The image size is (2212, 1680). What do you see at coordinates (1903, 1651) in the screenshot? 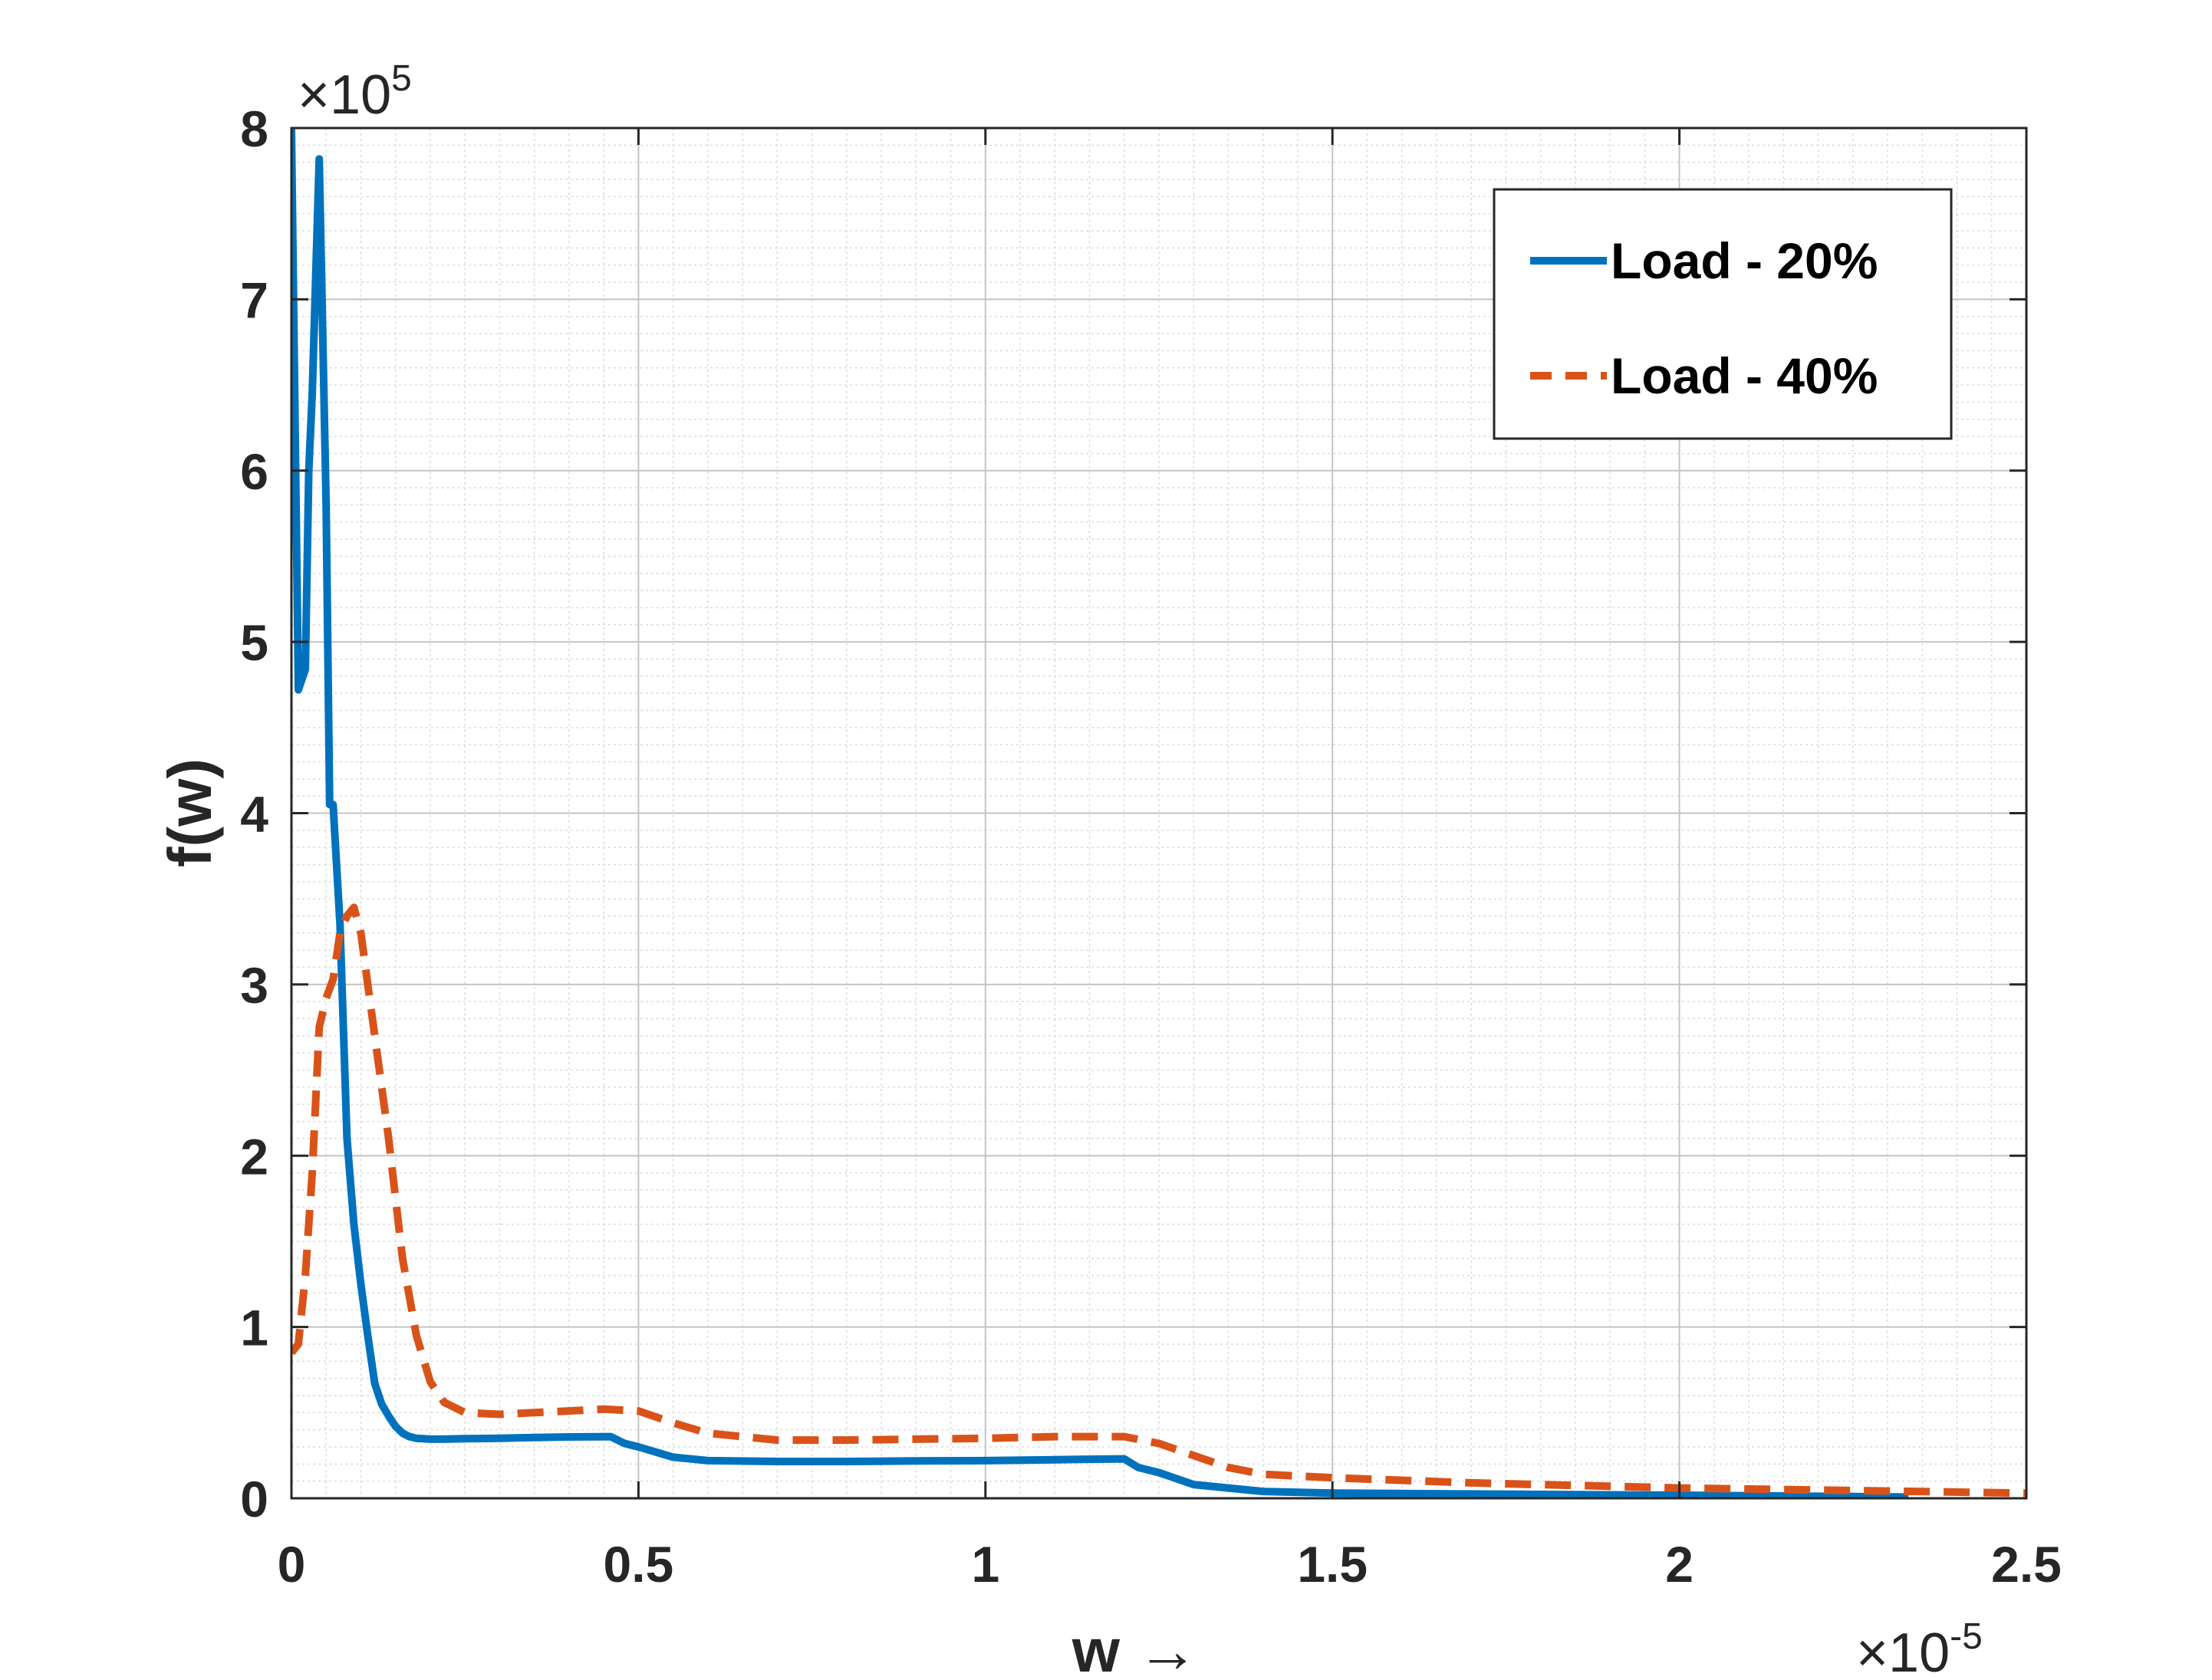
I see `x-exponent-base: ×10` at bounding box center [1903, 1651].